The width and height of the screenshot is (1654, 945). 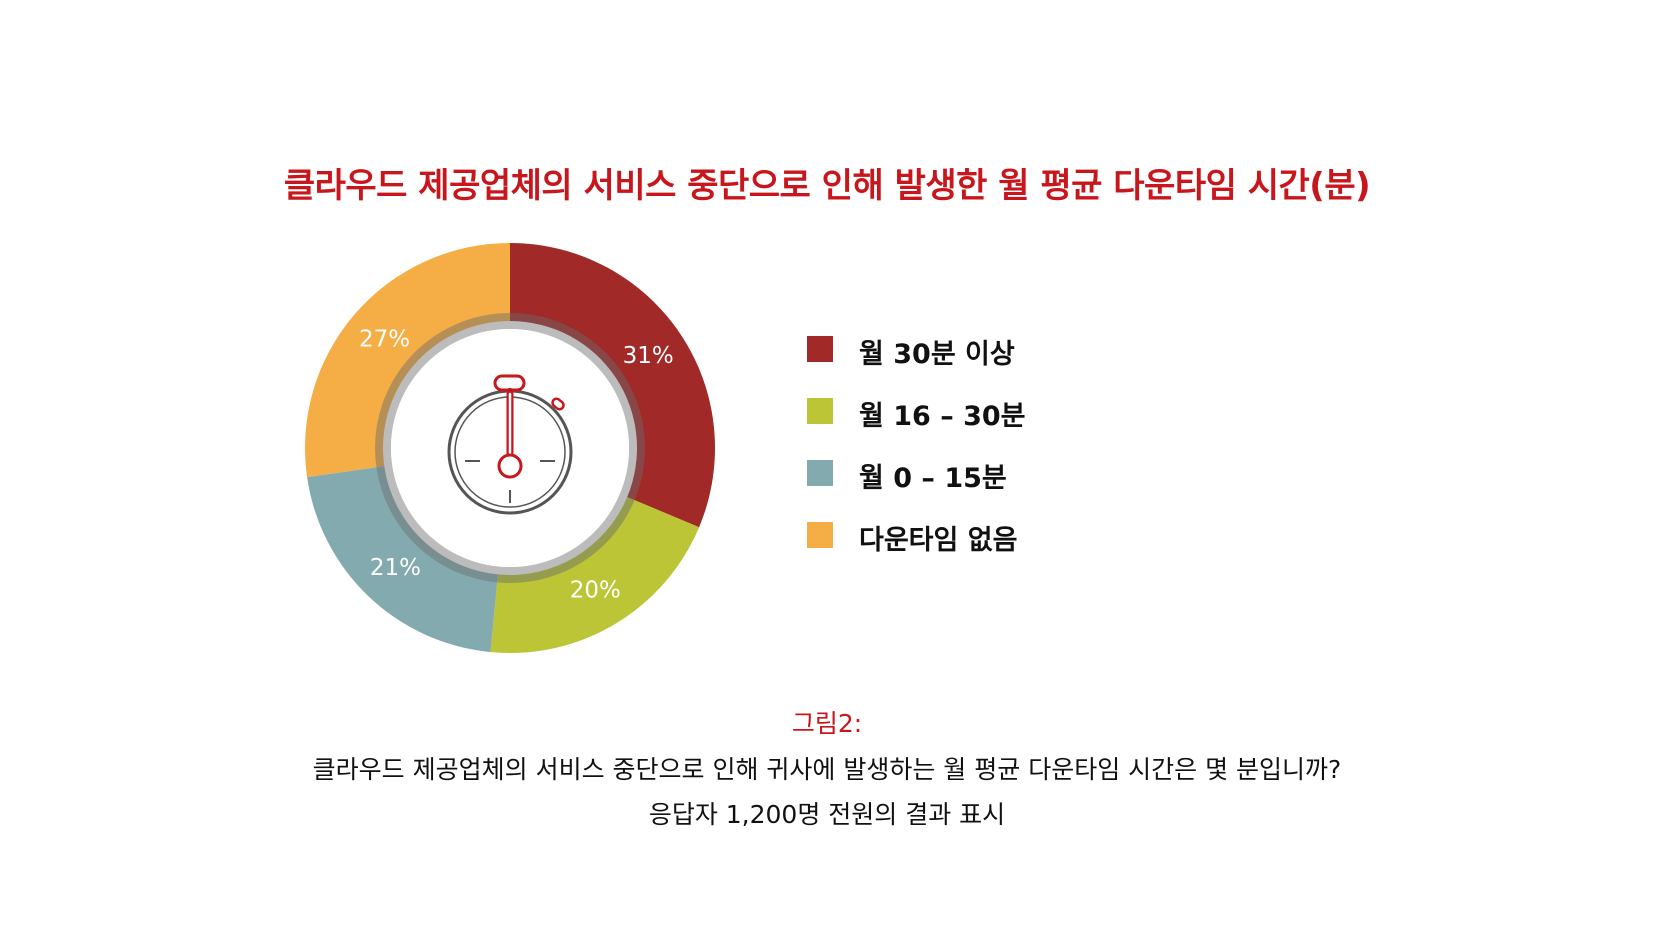 What do you see at coordinates (384, 339) in the screenshot?
I see `slice-value-label: 27%` at bounding box center [384, 339].